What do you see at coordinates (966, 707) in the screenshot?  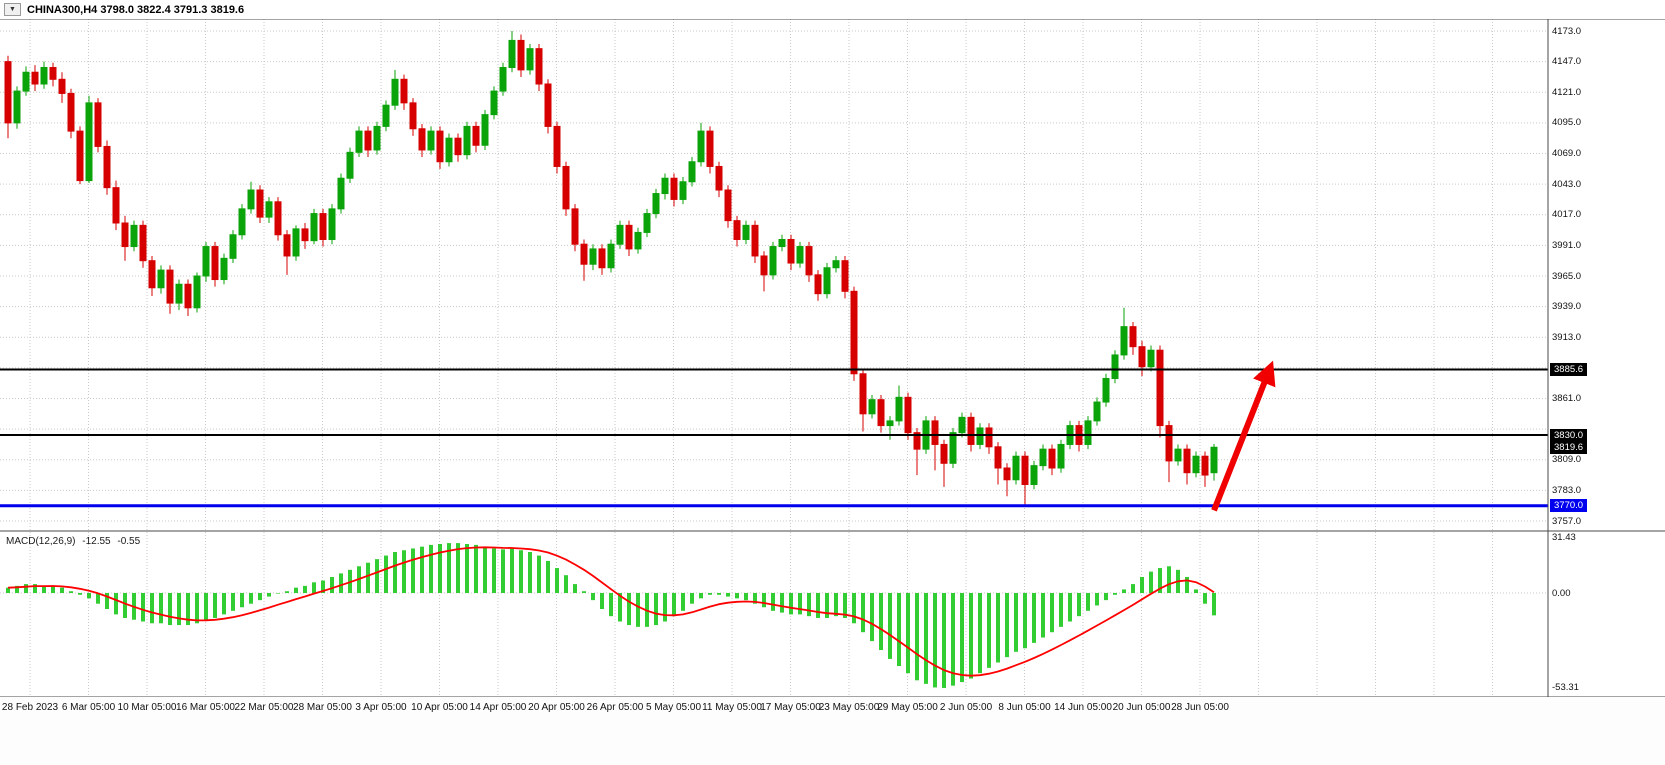 I see `time-axis-tick: 2 Jun 05:00` at bounding box center [966, 707].